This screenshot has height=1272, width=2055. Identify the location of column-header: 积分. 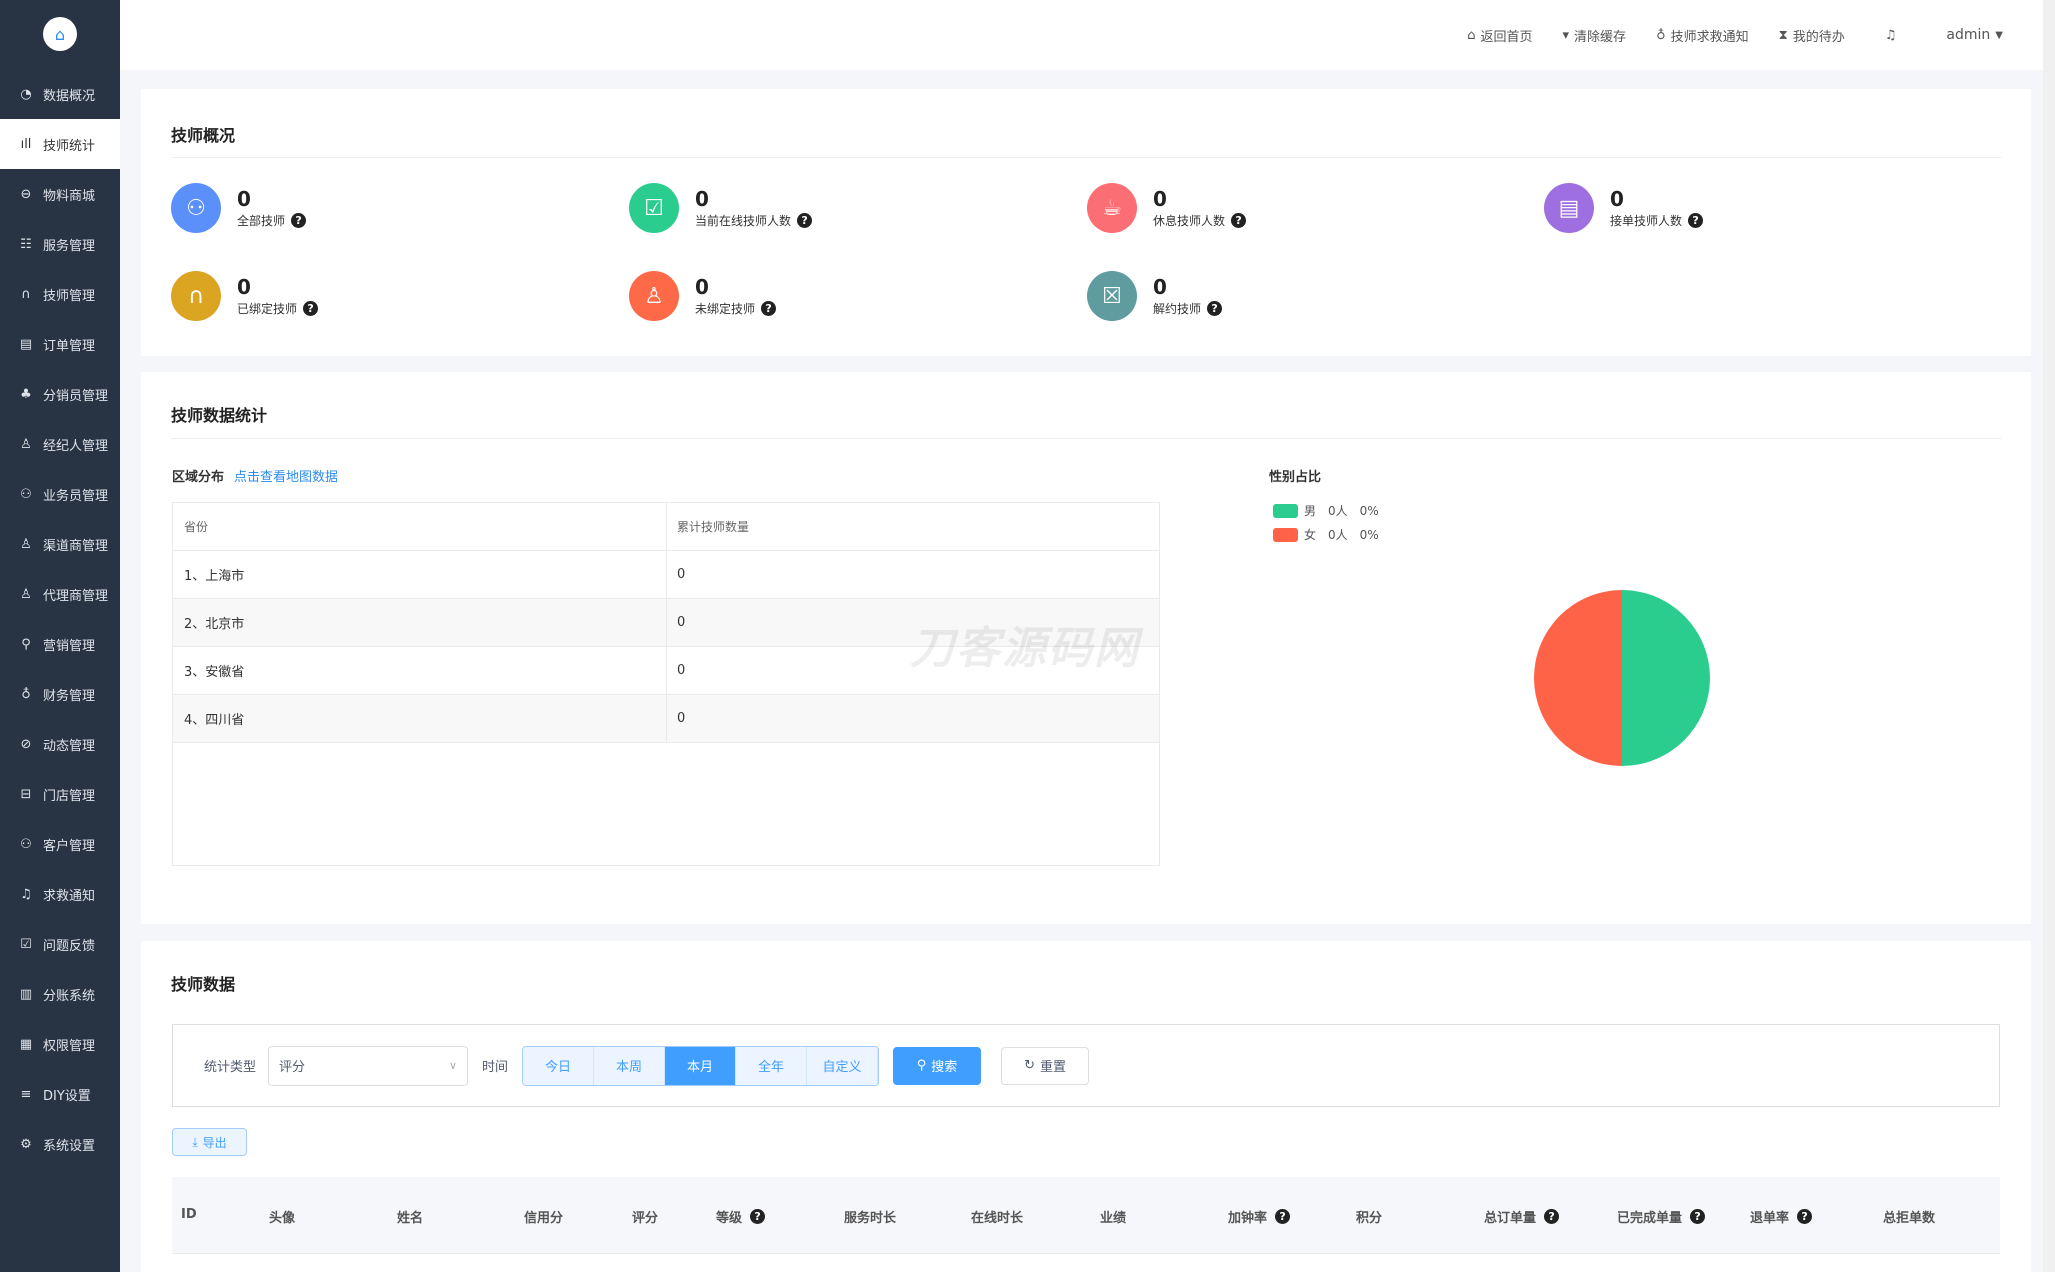
(1369, 1218).